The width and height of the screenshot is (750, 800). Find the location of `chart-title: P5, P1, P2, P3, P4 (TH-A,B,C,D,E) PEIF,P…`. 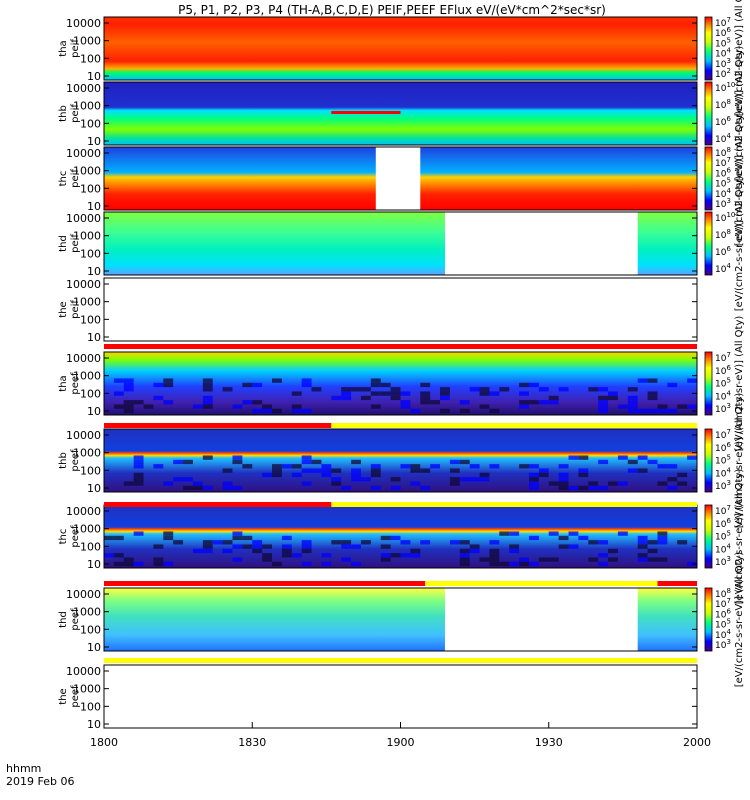

chart-title: P5, P1, P2, P3, P4 (TH-A,B,C,D,E) PEIF,P… is located at coordinates (392, 10).